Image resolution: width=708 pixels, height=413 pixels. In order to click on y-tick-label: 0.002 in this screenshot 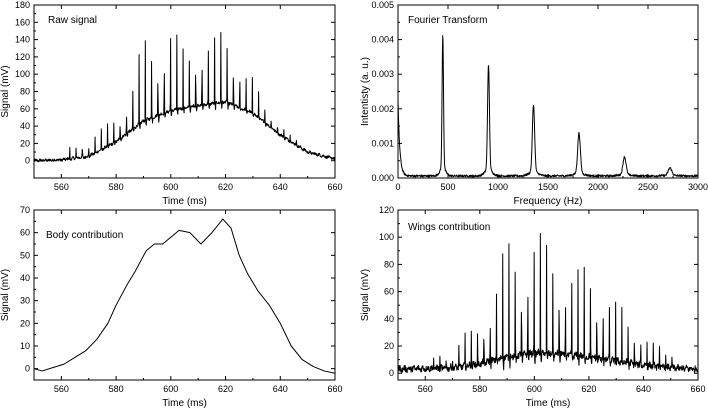, I will do `click(382, 109)`.